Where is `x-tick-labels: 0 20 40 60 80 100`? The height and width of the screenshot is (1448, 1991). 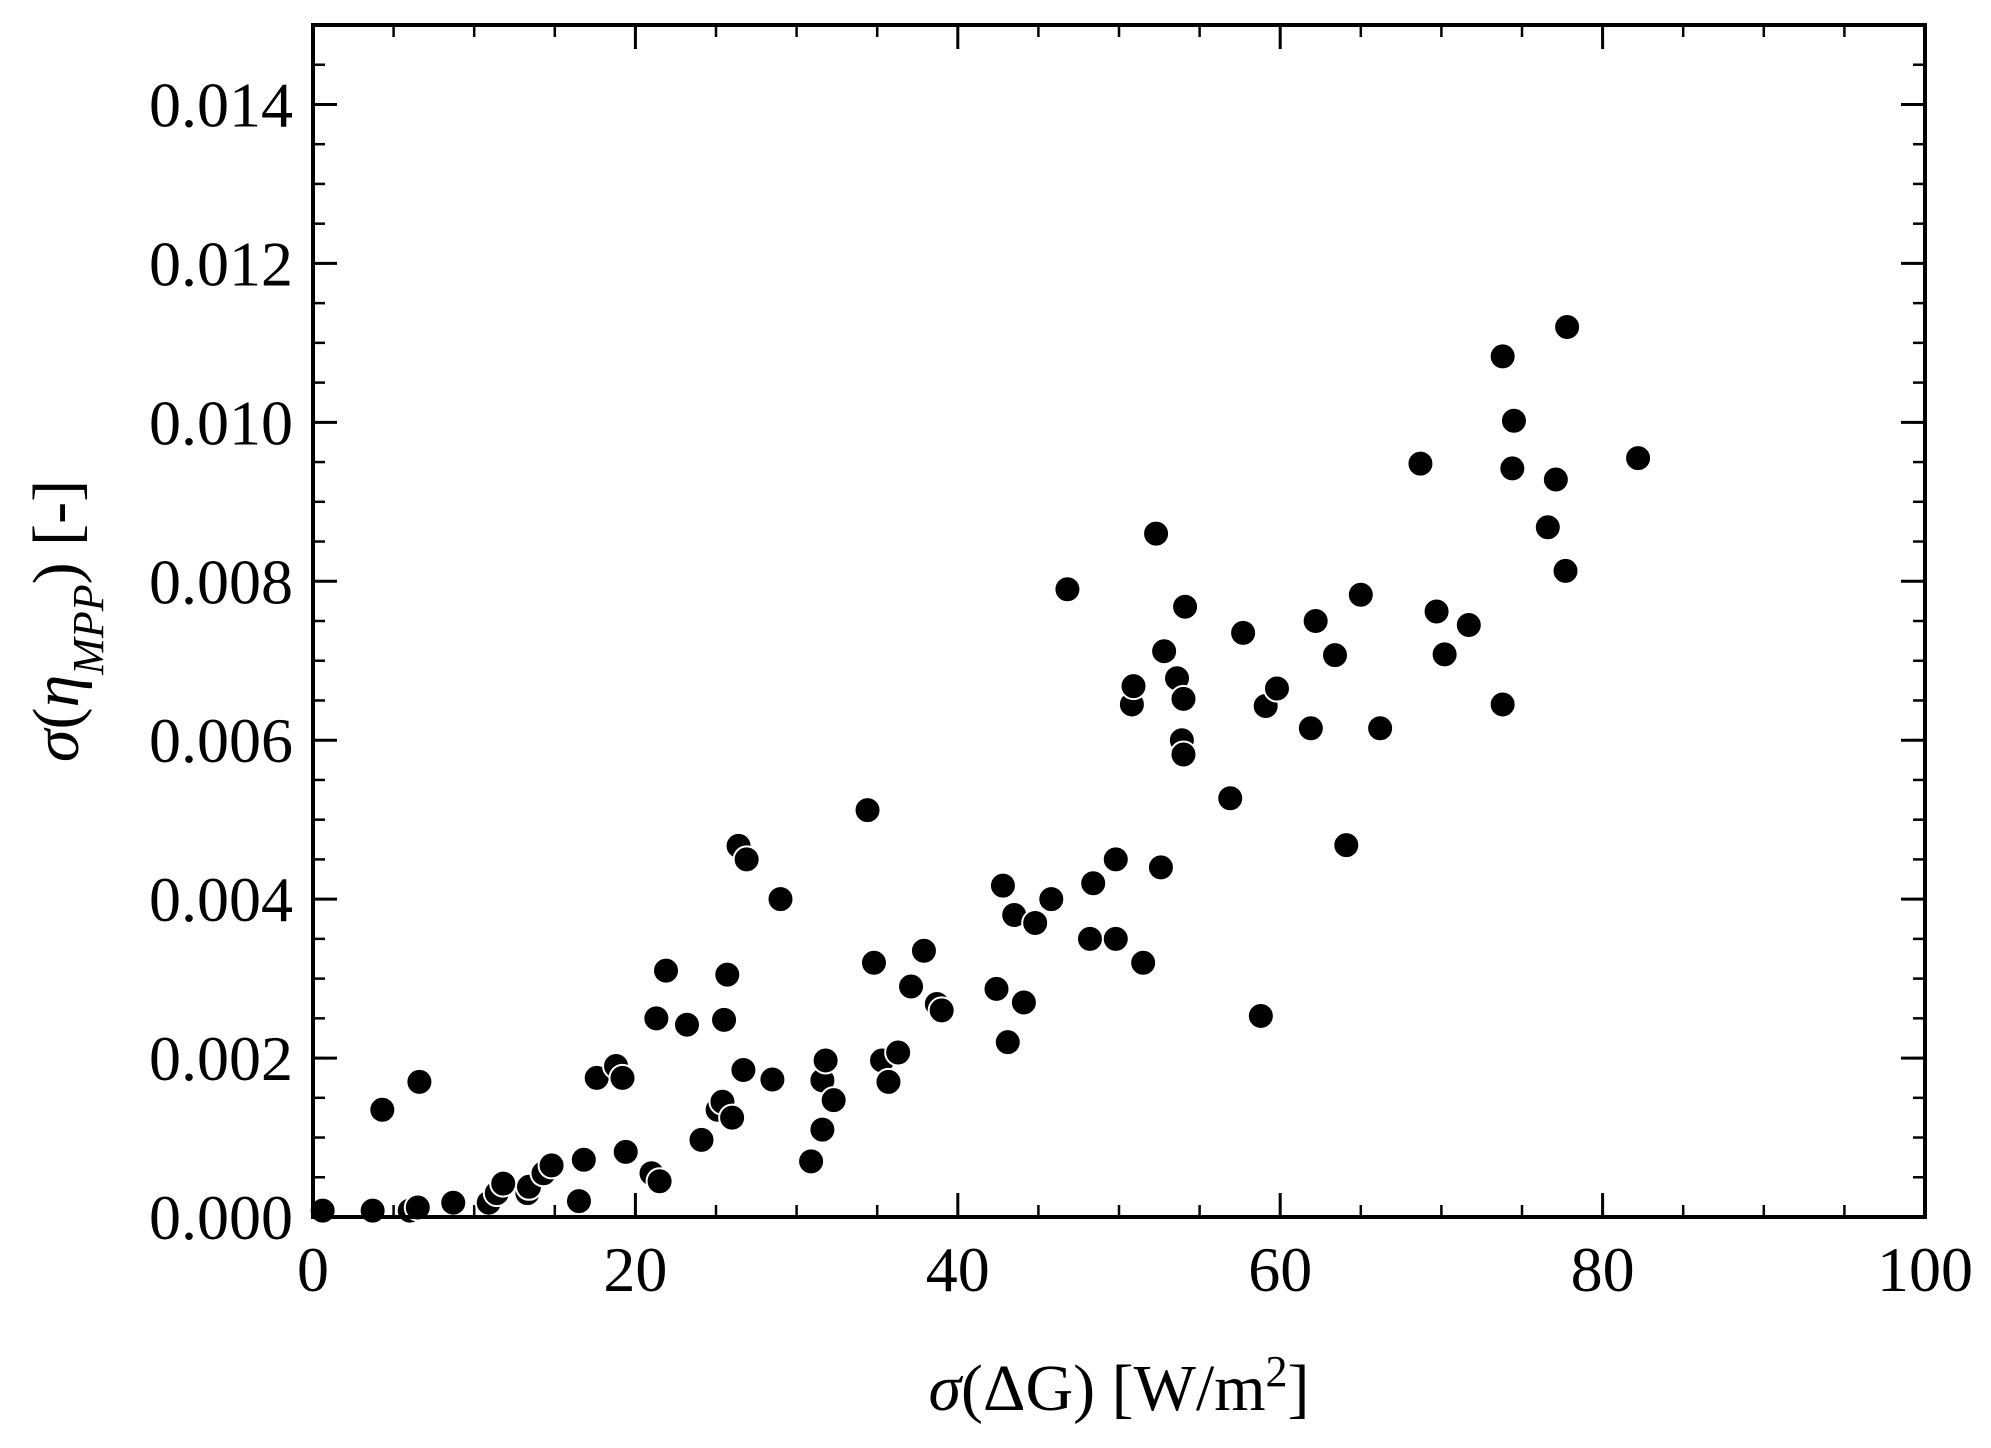
x-tick-labels: 0 20 40 60 80 100 is located at coordinates (1135, 1269).